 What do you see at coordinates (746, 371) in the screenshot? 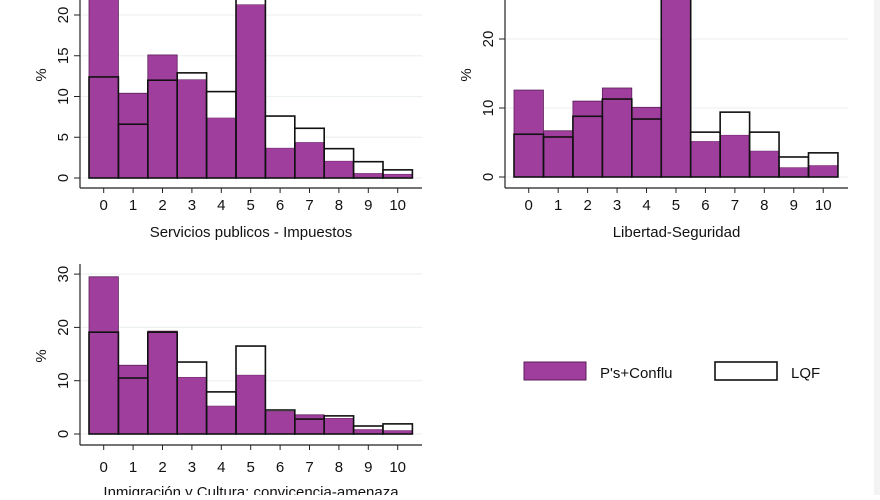
I see `legend-swatch-lqf` at bounding box center [746, 371].